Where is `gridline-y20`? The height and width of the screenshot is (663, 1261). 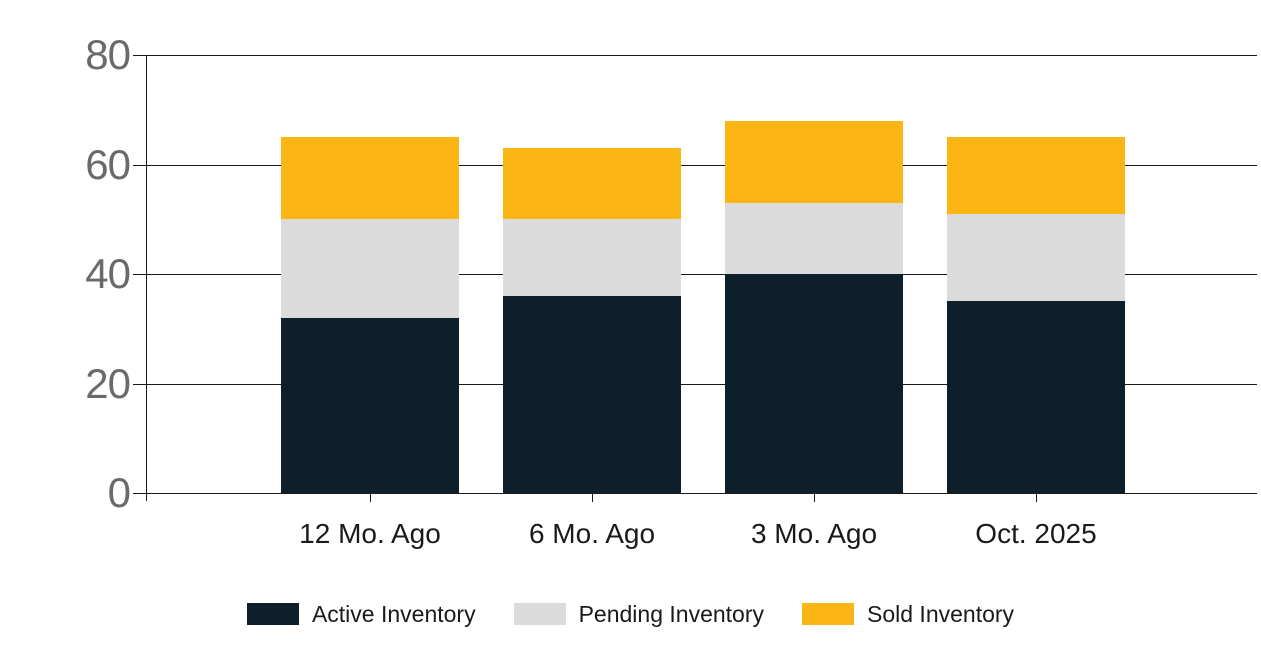 gridline-y20 is located at coordinates (701, 384).